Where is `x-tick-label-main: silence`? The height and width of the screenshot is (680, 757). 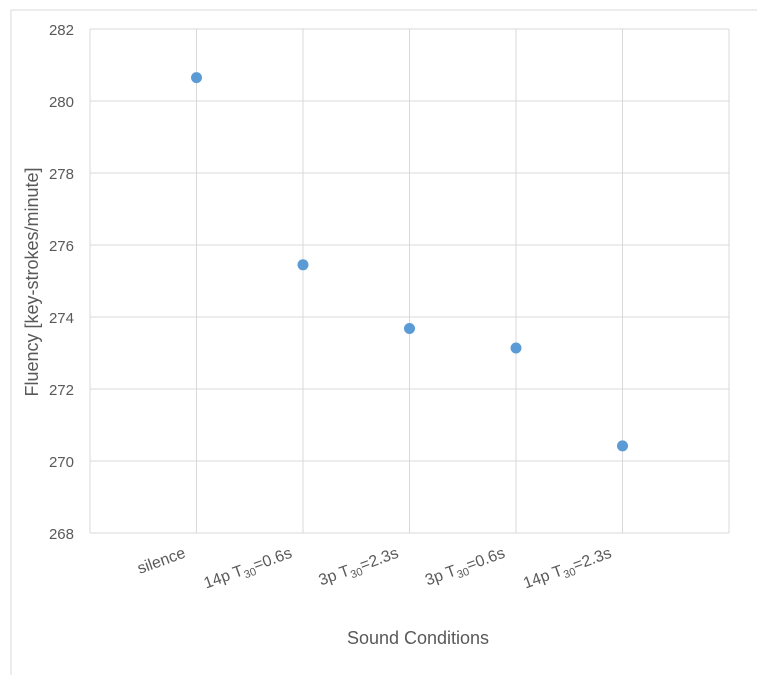
x-tick-label-main: silence is located at coordinates (161, 561).